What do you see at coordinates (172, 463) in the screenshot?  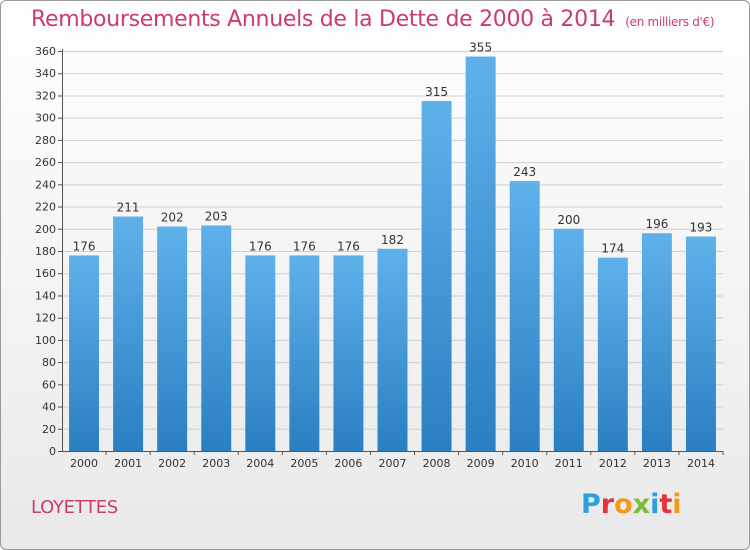 I see `x-tick-label: 2002` at bounding box center [172, 463].